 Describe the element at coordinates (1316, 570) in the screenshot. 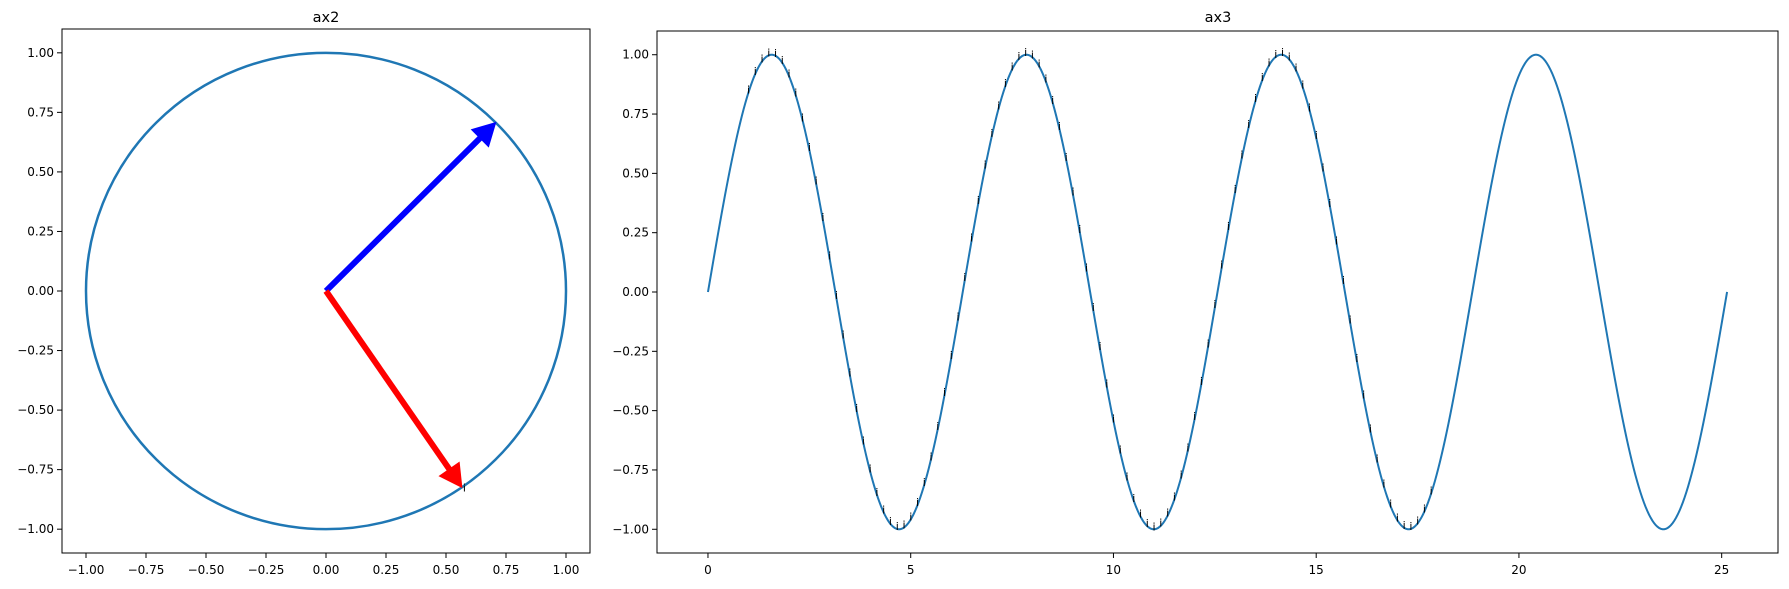

I see `ax3-xtick-label: 15` at that location.